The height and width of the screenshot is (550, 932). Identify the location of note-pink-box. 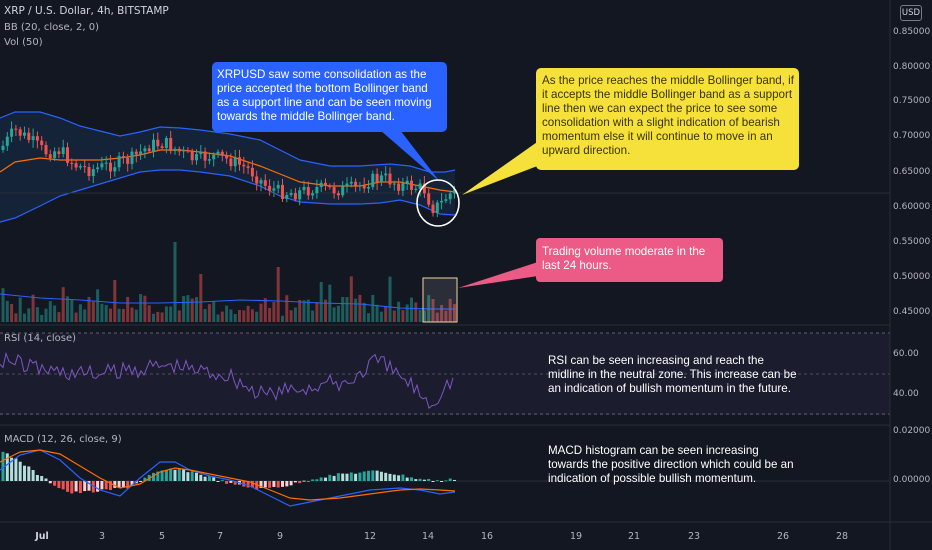
(629, 260).